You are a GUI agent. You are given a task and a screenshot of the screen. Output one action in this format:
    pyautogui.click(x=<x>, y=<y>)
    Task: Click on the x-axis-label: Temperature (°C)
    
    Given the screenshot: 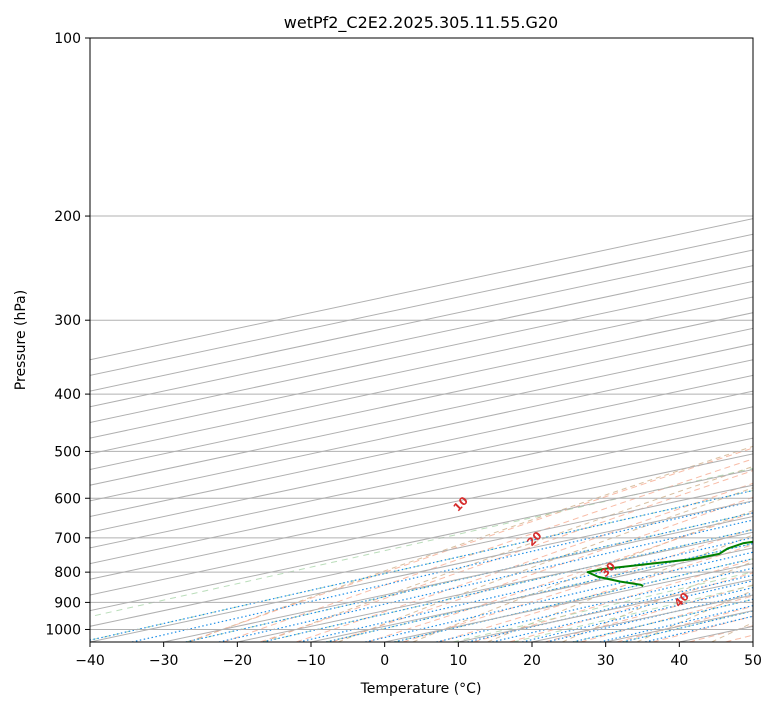 What is the action you would take?
    pyautogui.click(x=421, y=689)
    